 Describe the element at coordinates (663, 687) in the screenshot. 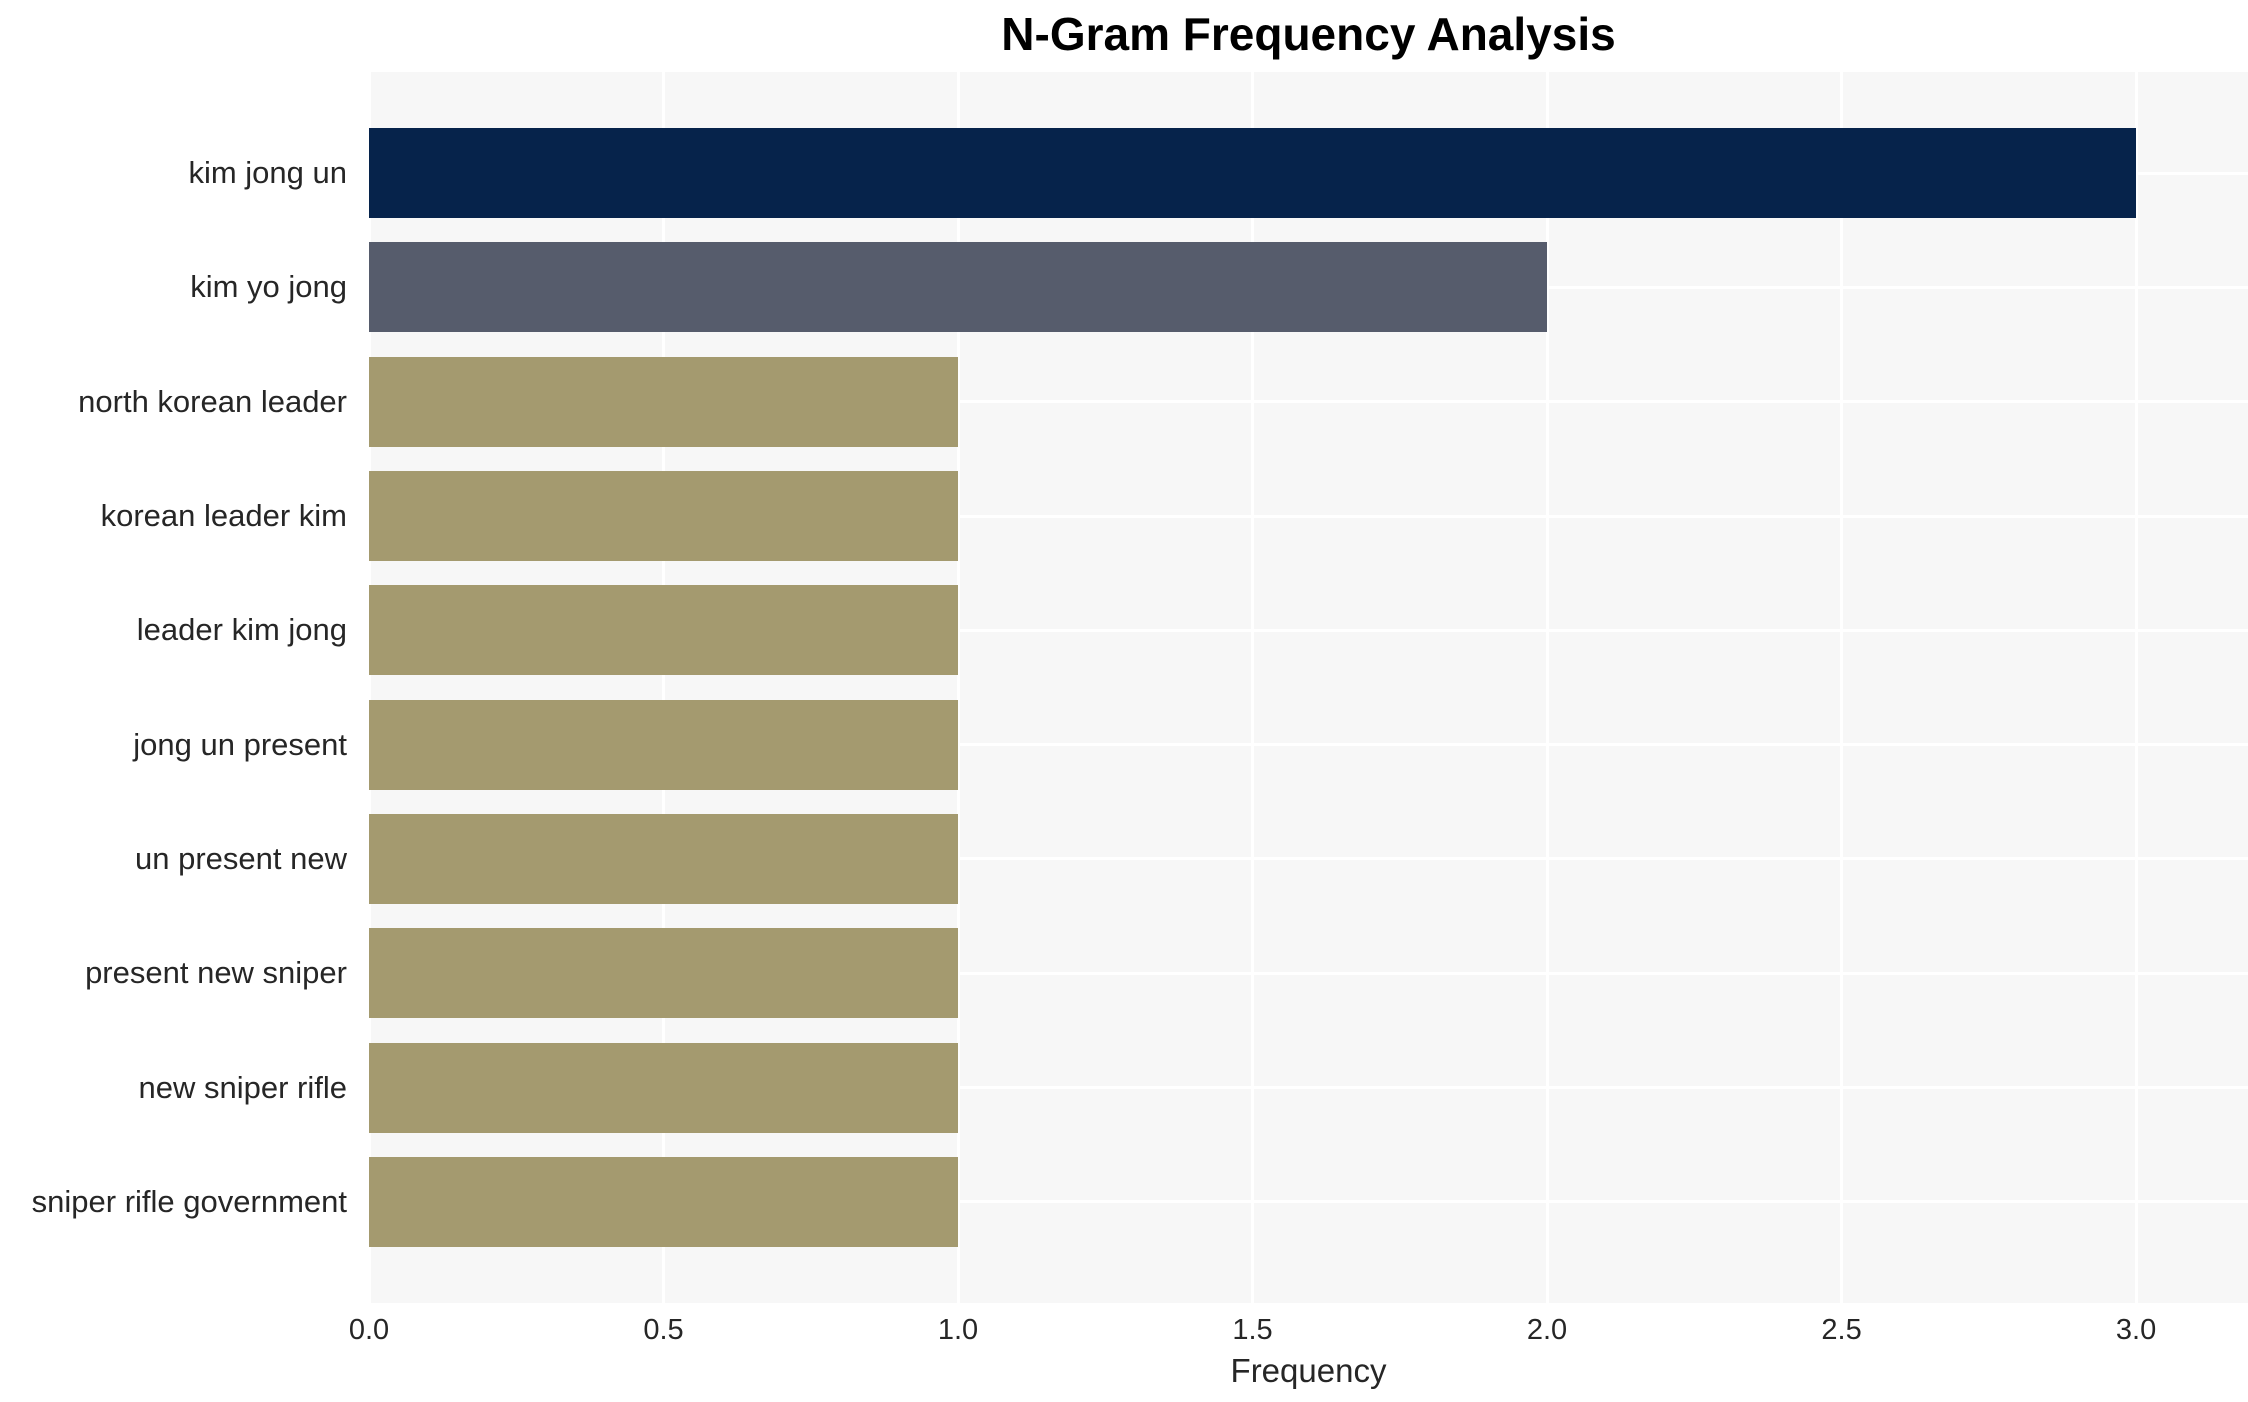

I see `vertical-gridline-0.5` at that location.